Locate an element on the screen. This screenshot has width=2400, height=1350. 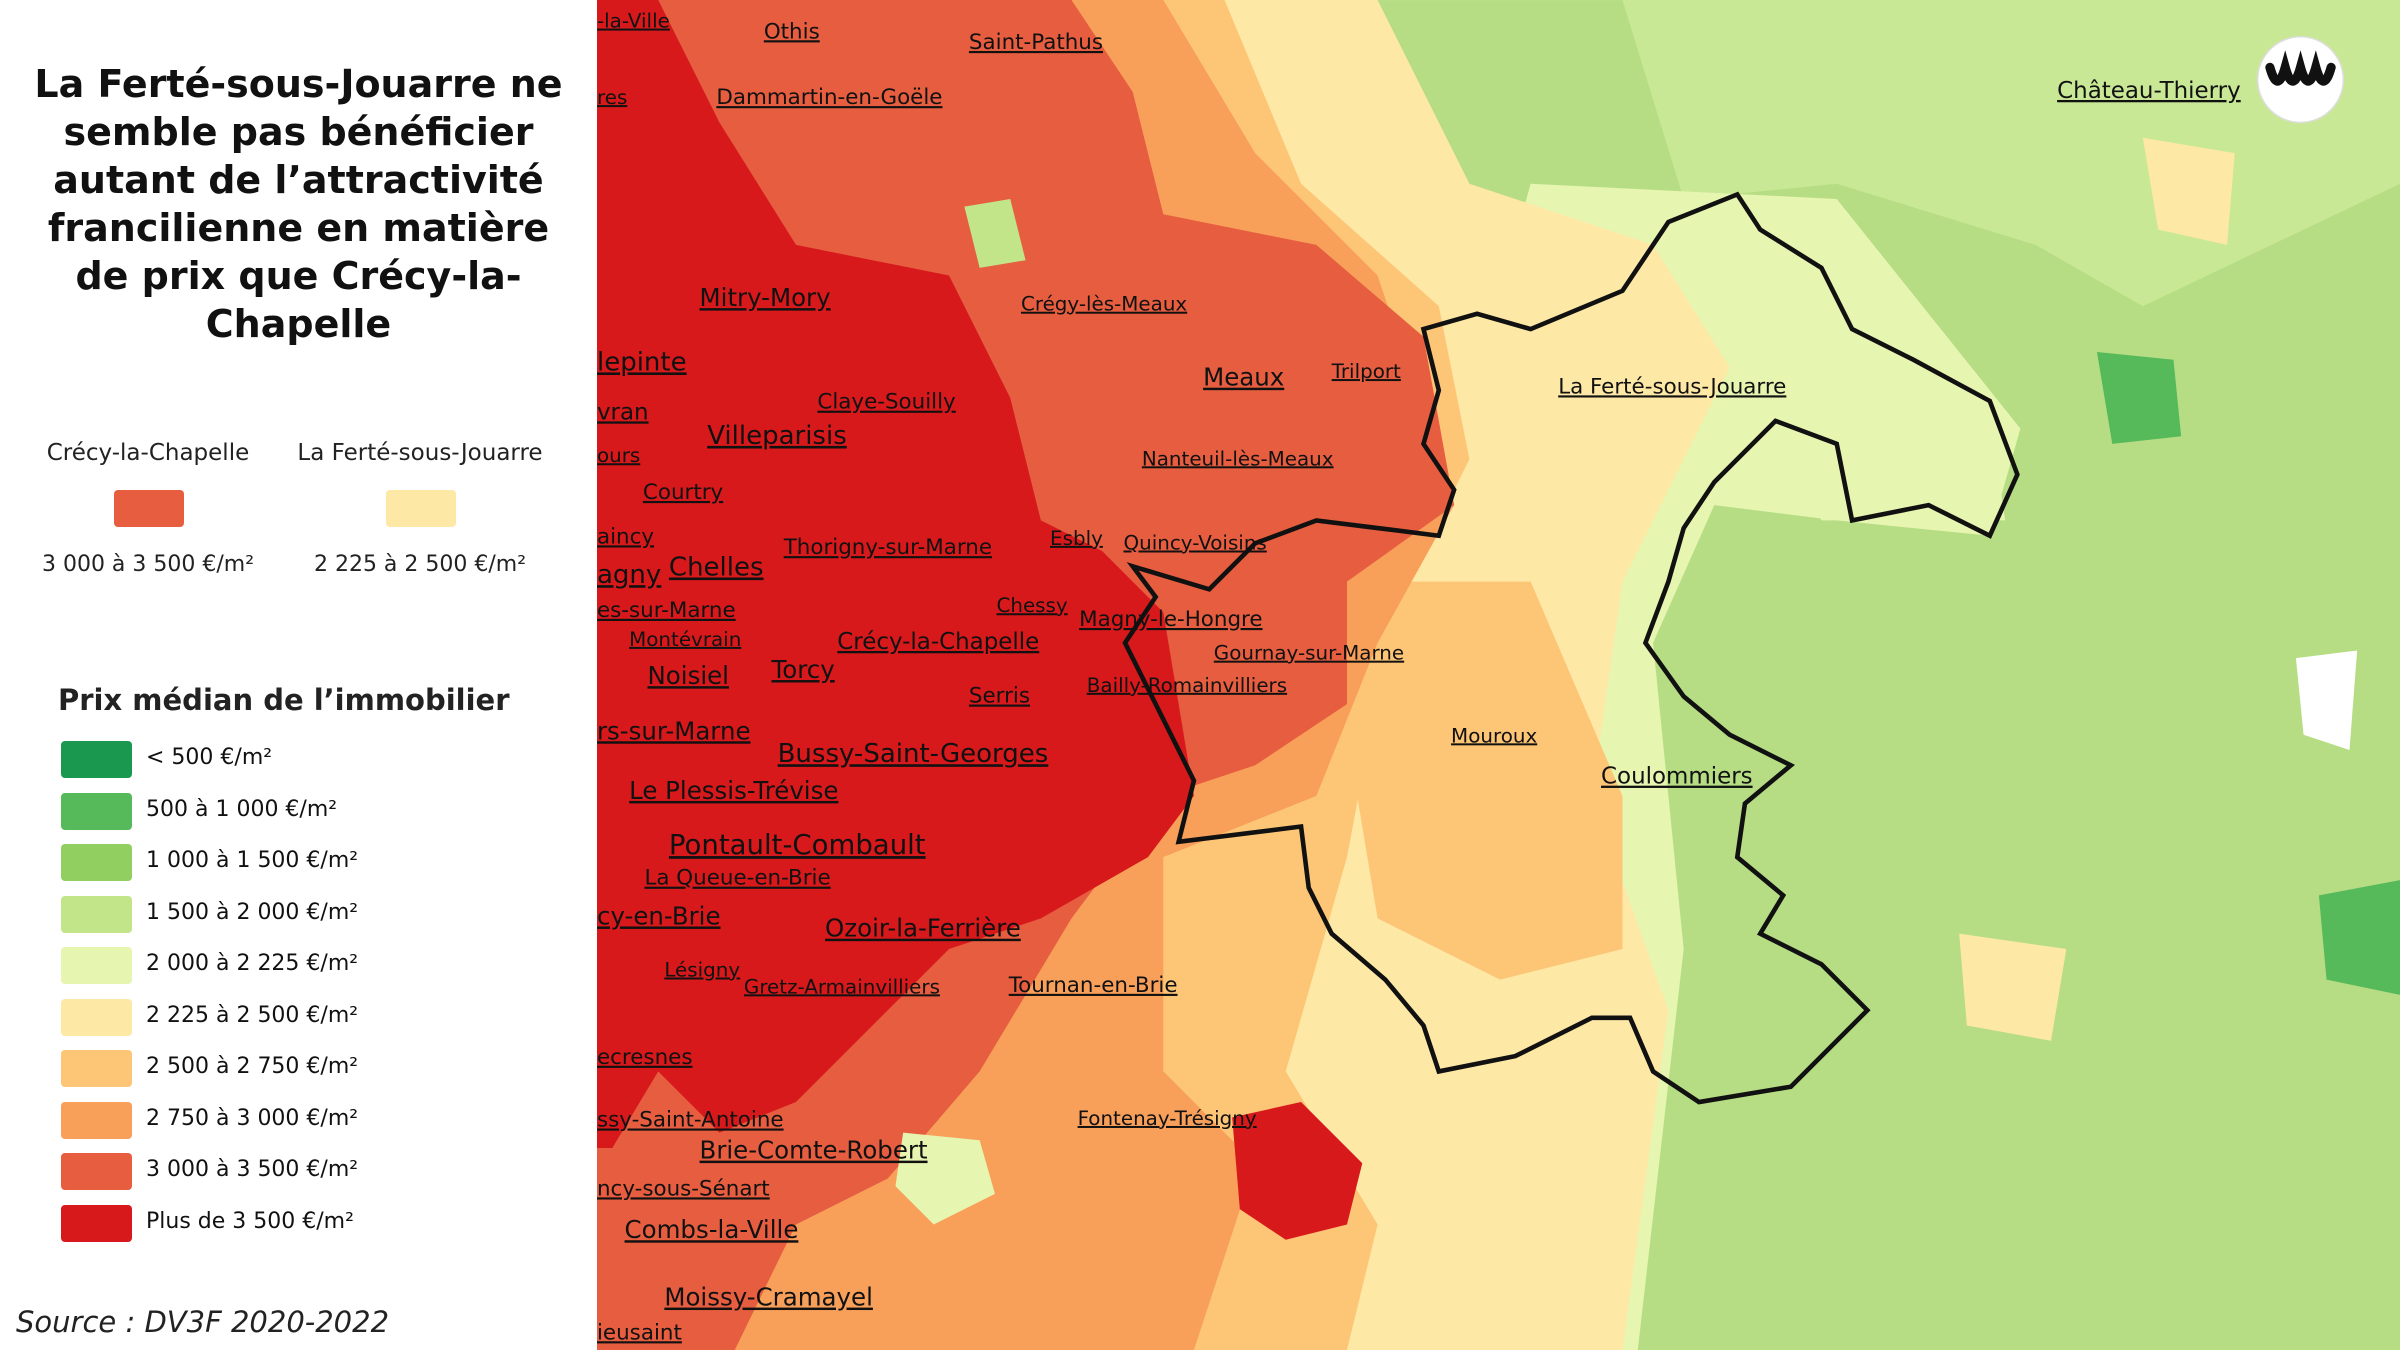
legend-label: 3 000 à 3 500 €/m² is located at coordinates (252, 1169).